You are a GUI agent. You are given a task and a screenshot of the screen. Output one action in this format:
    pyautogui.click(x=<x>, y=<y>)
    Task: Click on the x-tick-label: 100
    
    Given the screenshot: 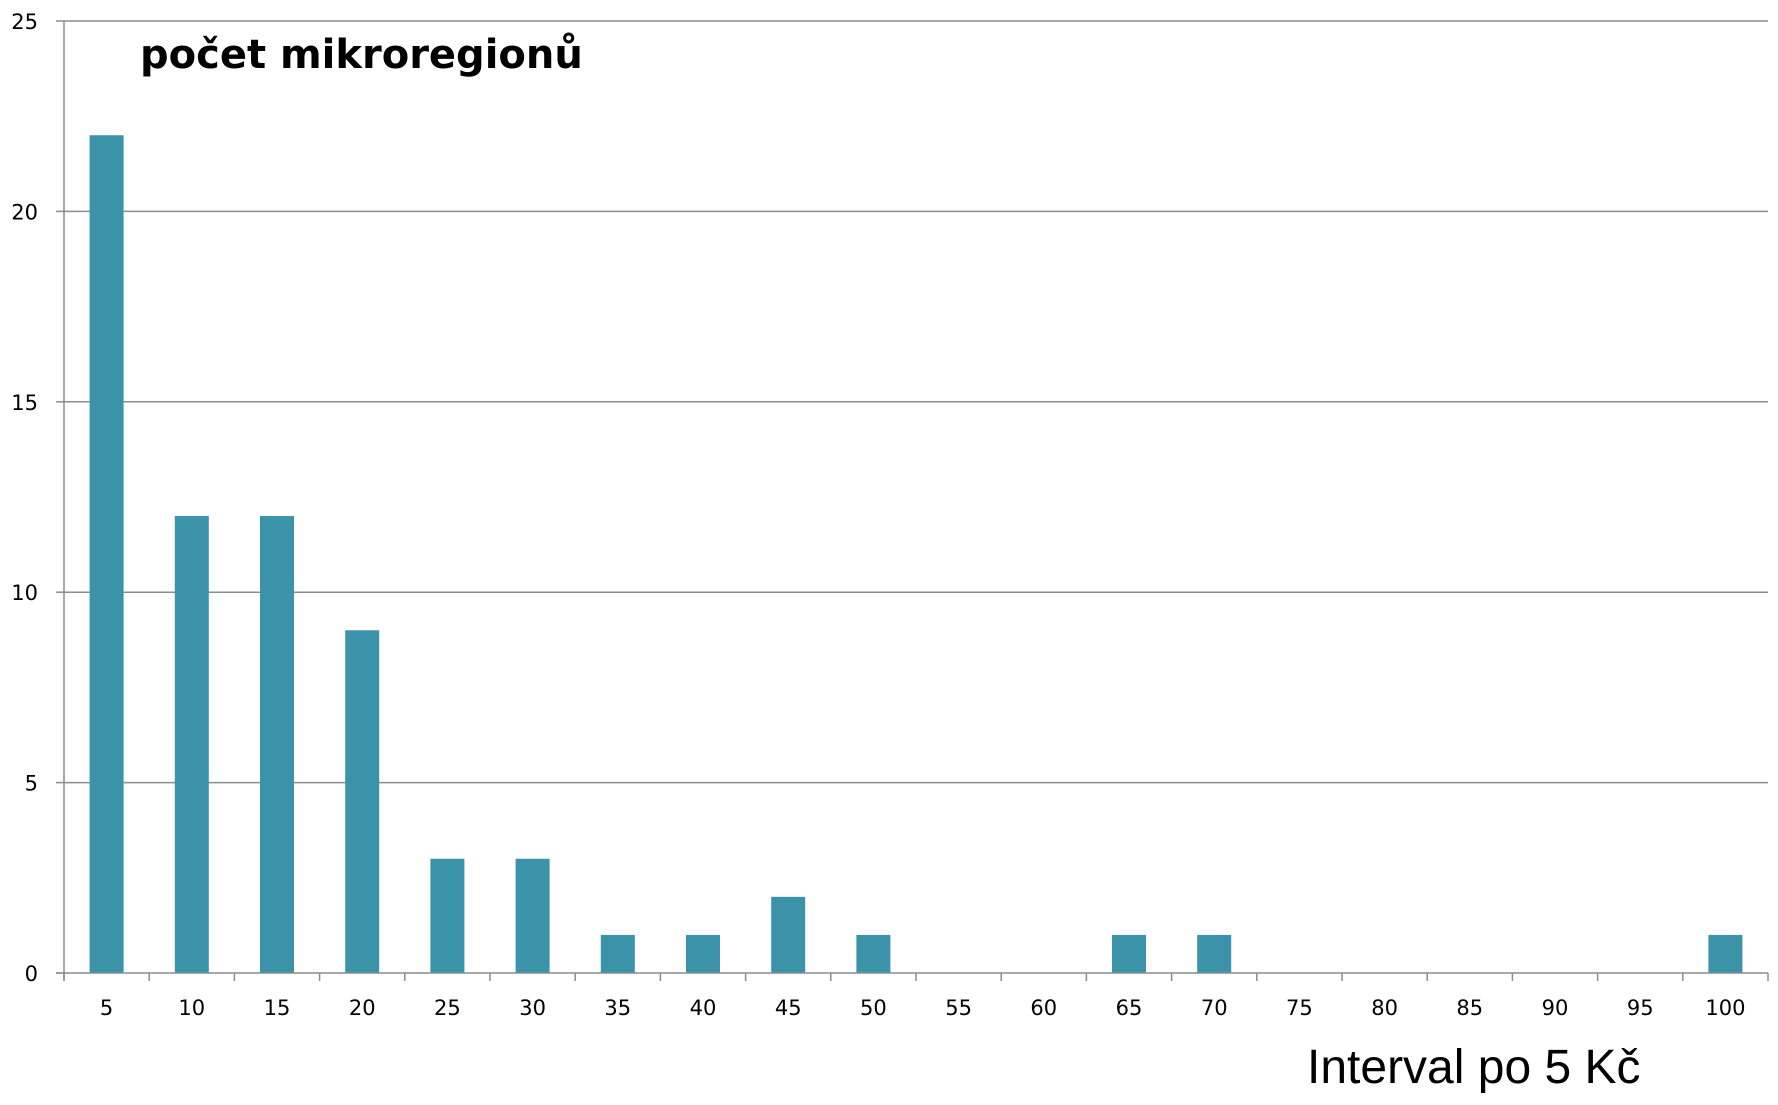 What is the action you would take?
    pyautogui.click(x=1725, y=1008)
    